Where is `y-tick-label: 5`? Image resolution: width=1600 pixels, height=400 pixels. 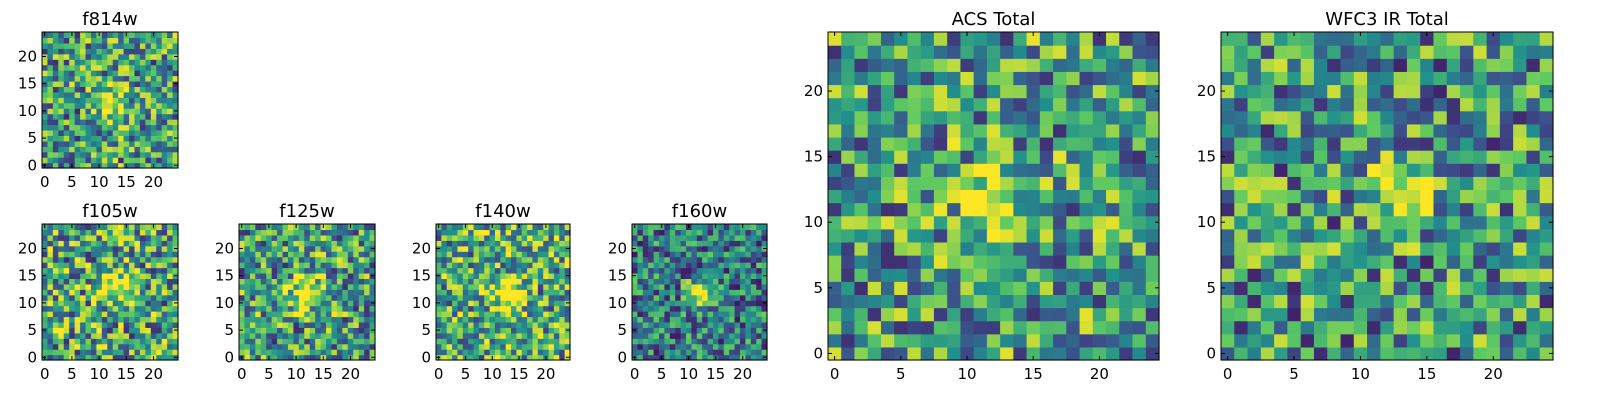 y-tick-label: 5 is located at coordinates (229, 330).